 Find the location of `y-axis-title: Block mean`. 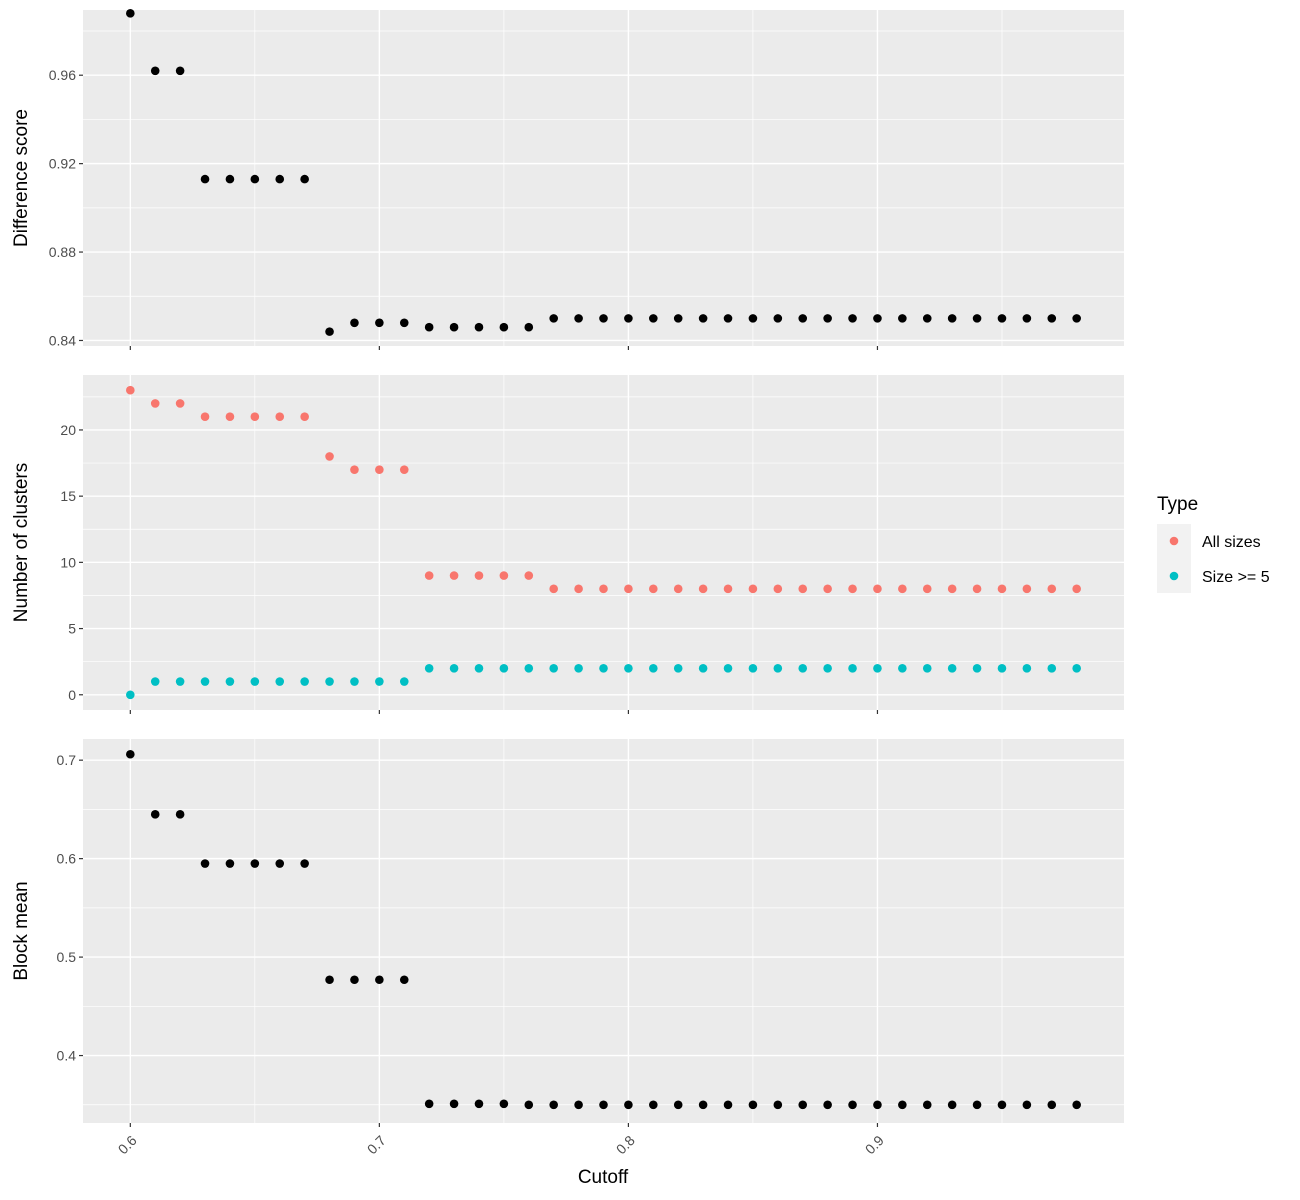

y-axis-title: Block mean is located at coordinates (21, 930).